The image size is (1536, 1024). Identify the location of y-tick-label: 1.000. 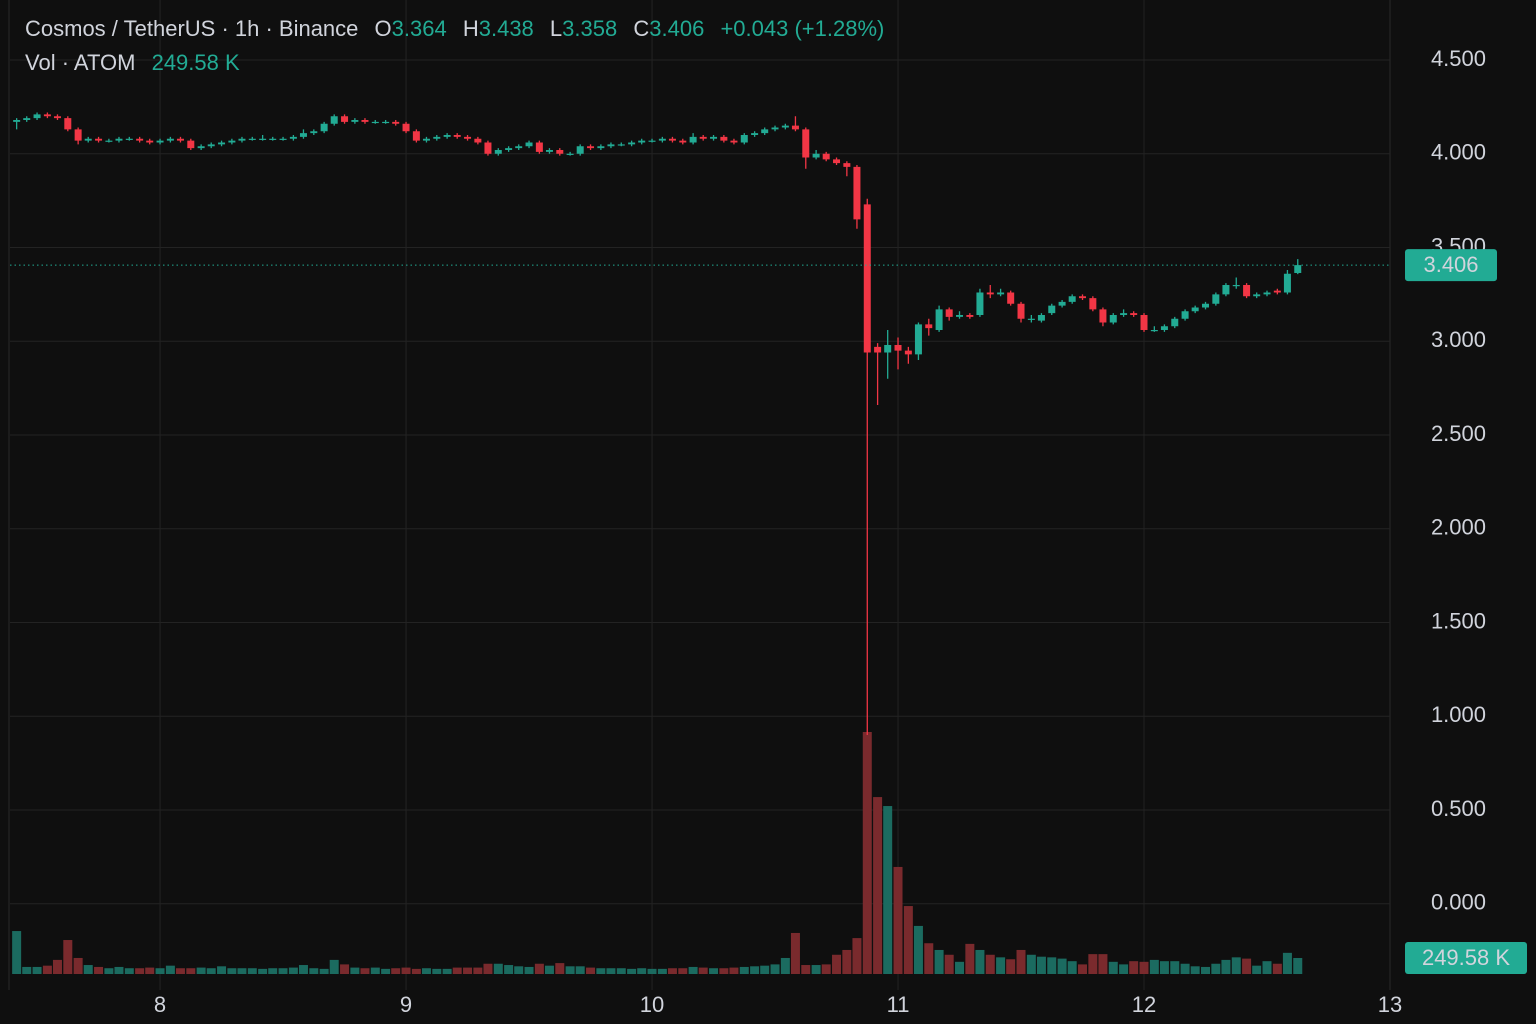
(1458, 714).